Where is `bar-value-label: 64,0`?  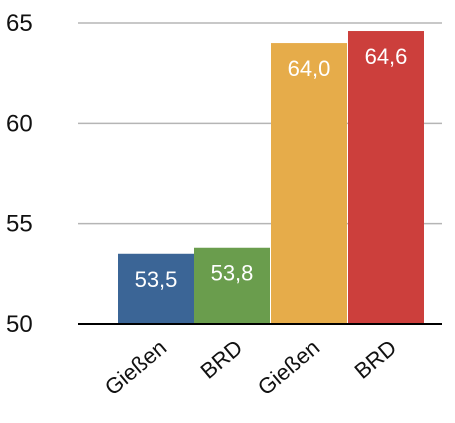 bar-value-label: 64,0 is located at coordinates (309, 68).